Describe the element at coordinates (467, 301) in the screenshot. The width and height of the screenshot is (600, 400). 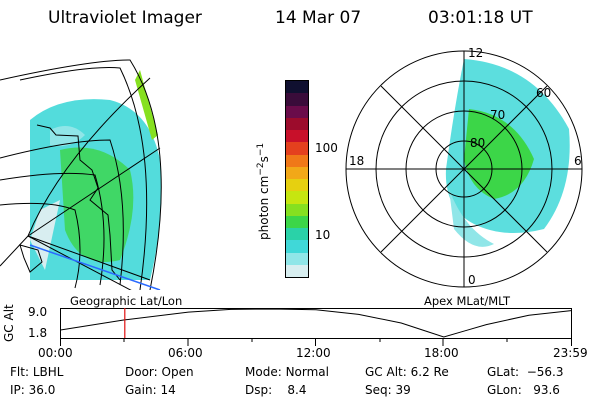
I see `magnetic-map-label: Apex MLat/MLT` at that location.